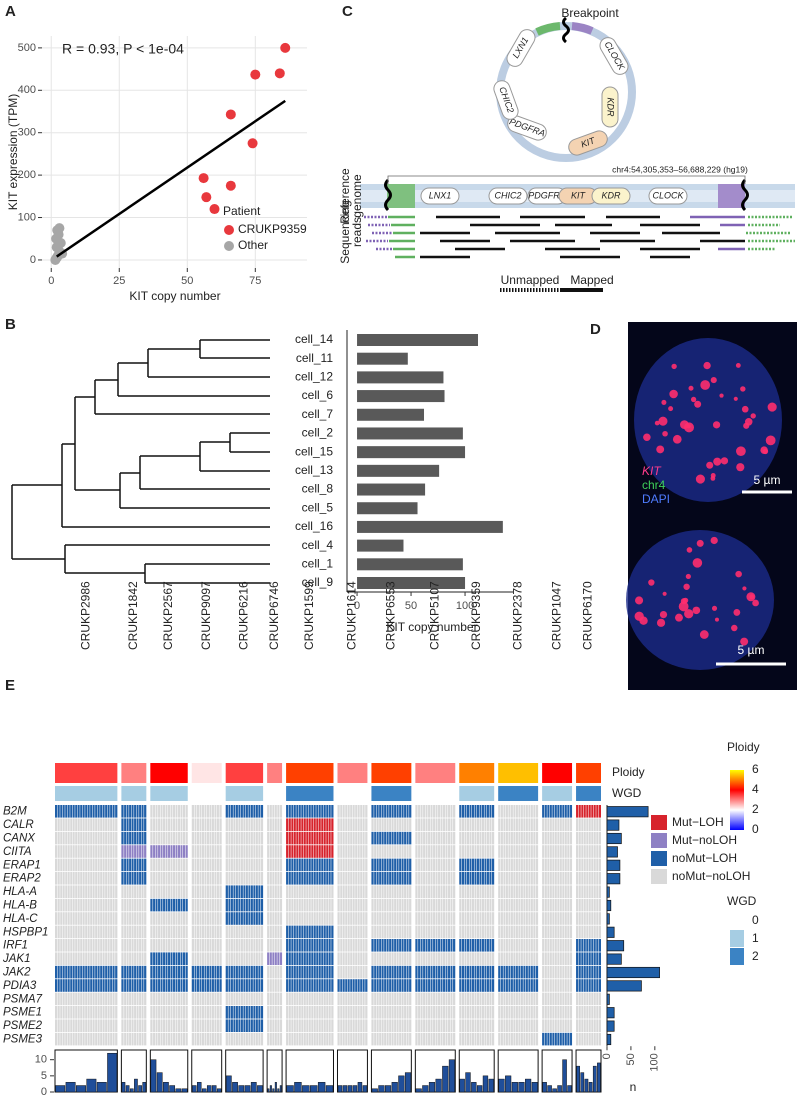  Describe the element at coordinates (318, 563) in the screenshot. I see `row-label: cell_1` at that location.